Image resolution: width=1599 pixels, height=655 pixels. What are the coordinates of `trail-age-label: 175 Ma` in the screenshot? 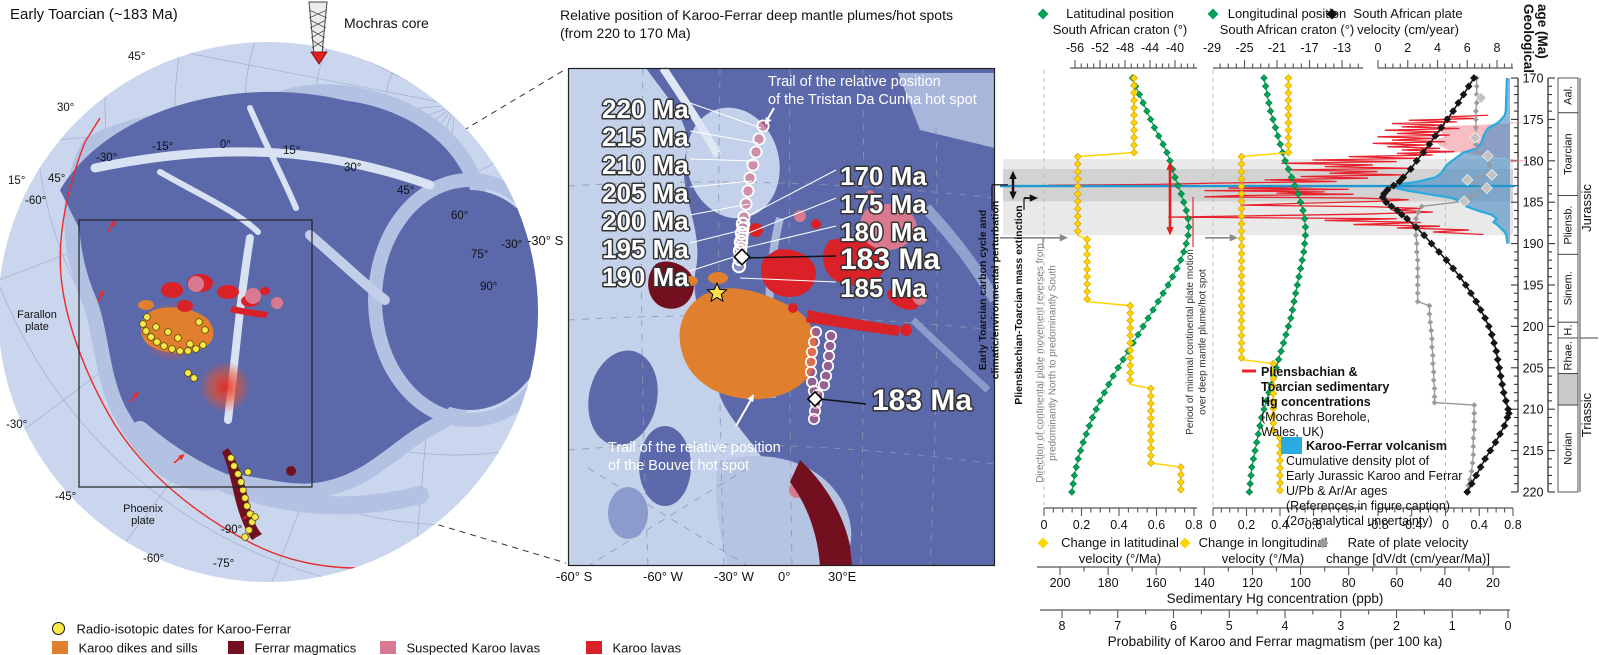 It's located at (883, 204).